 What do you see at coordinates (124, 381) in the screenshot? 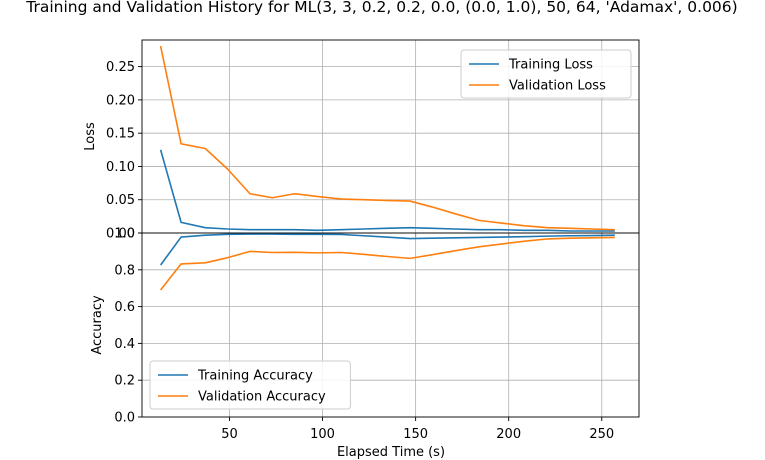
I see `y-tick-label: 0.2` at bounding box center [124, 381].